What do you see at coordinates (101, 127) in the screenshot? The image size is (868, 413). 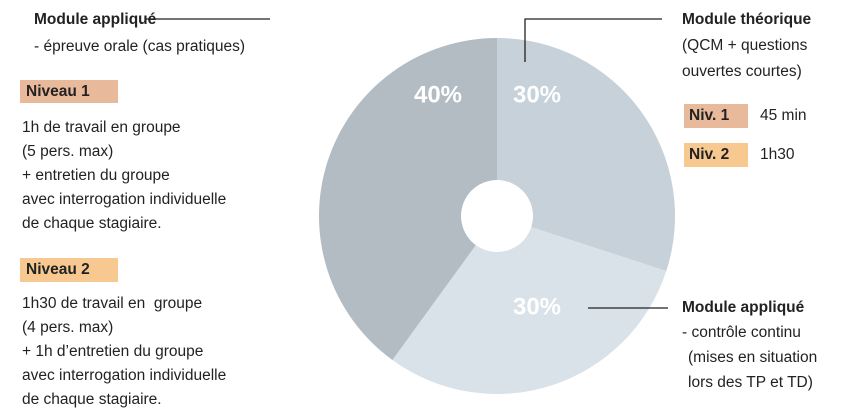 I see `annotation-line: 1h de travail en groupe` at bounding box center [101, 127].